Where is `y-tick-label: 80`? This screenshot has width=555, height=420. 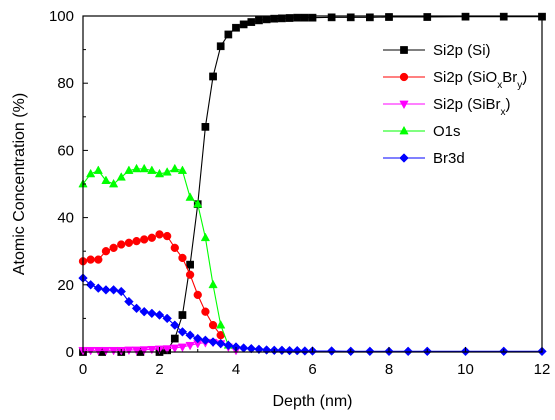 y-tick-label: 80 is located at coordinates (65, 83).